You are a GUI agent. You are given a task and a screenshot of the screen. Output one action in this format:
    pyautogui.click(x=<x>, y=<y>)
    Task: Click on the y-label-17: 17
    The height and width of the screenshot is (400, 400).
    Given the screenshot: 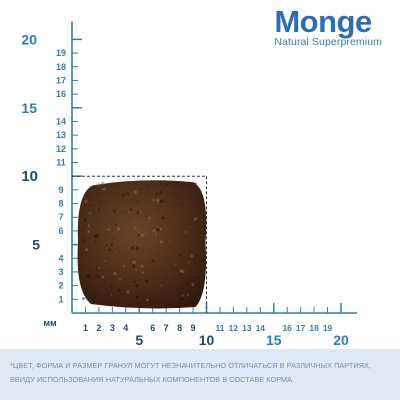 What is the action you would take?
    pyautogui.click(x=61, y=80)
    